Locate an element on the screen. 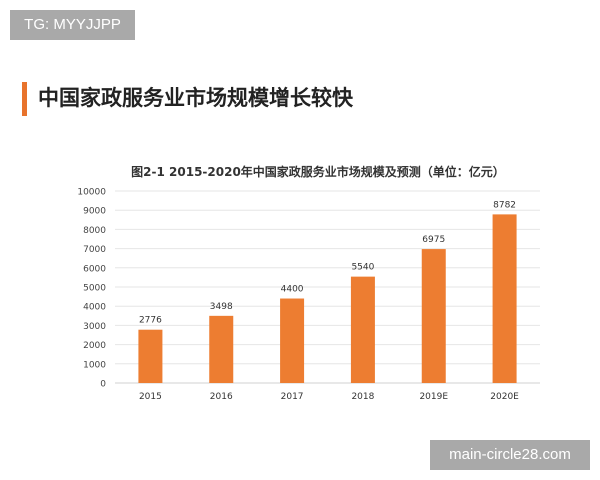 The height and width of the screenshot is (480, 600). y-tick-label: 6000 is located at coordinates (94, 269).